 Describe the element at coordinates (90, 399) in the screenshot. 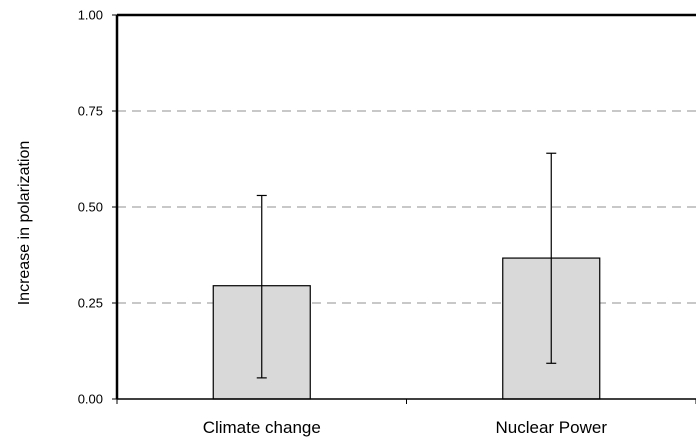

I see `y-tick-label: 0.00` at that location.